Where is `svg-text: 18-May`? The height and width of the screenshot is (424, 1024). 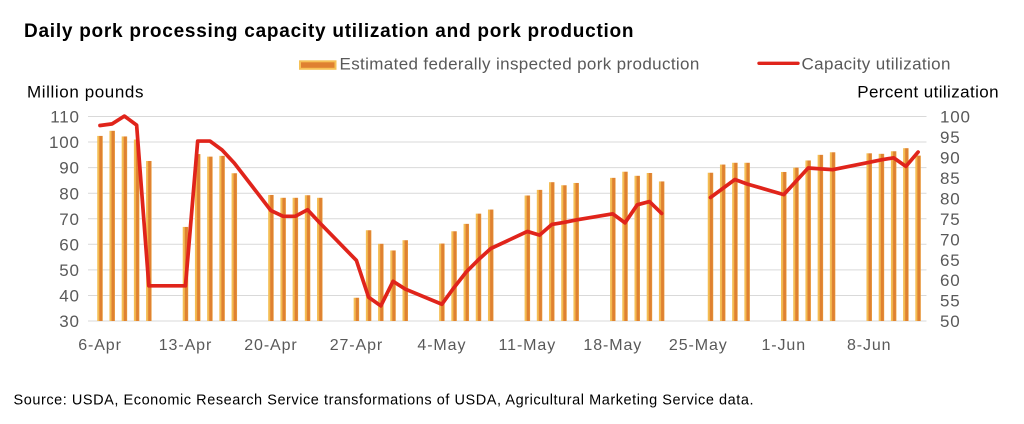
svg-text: 18-May is located at coordinates (612, 345).